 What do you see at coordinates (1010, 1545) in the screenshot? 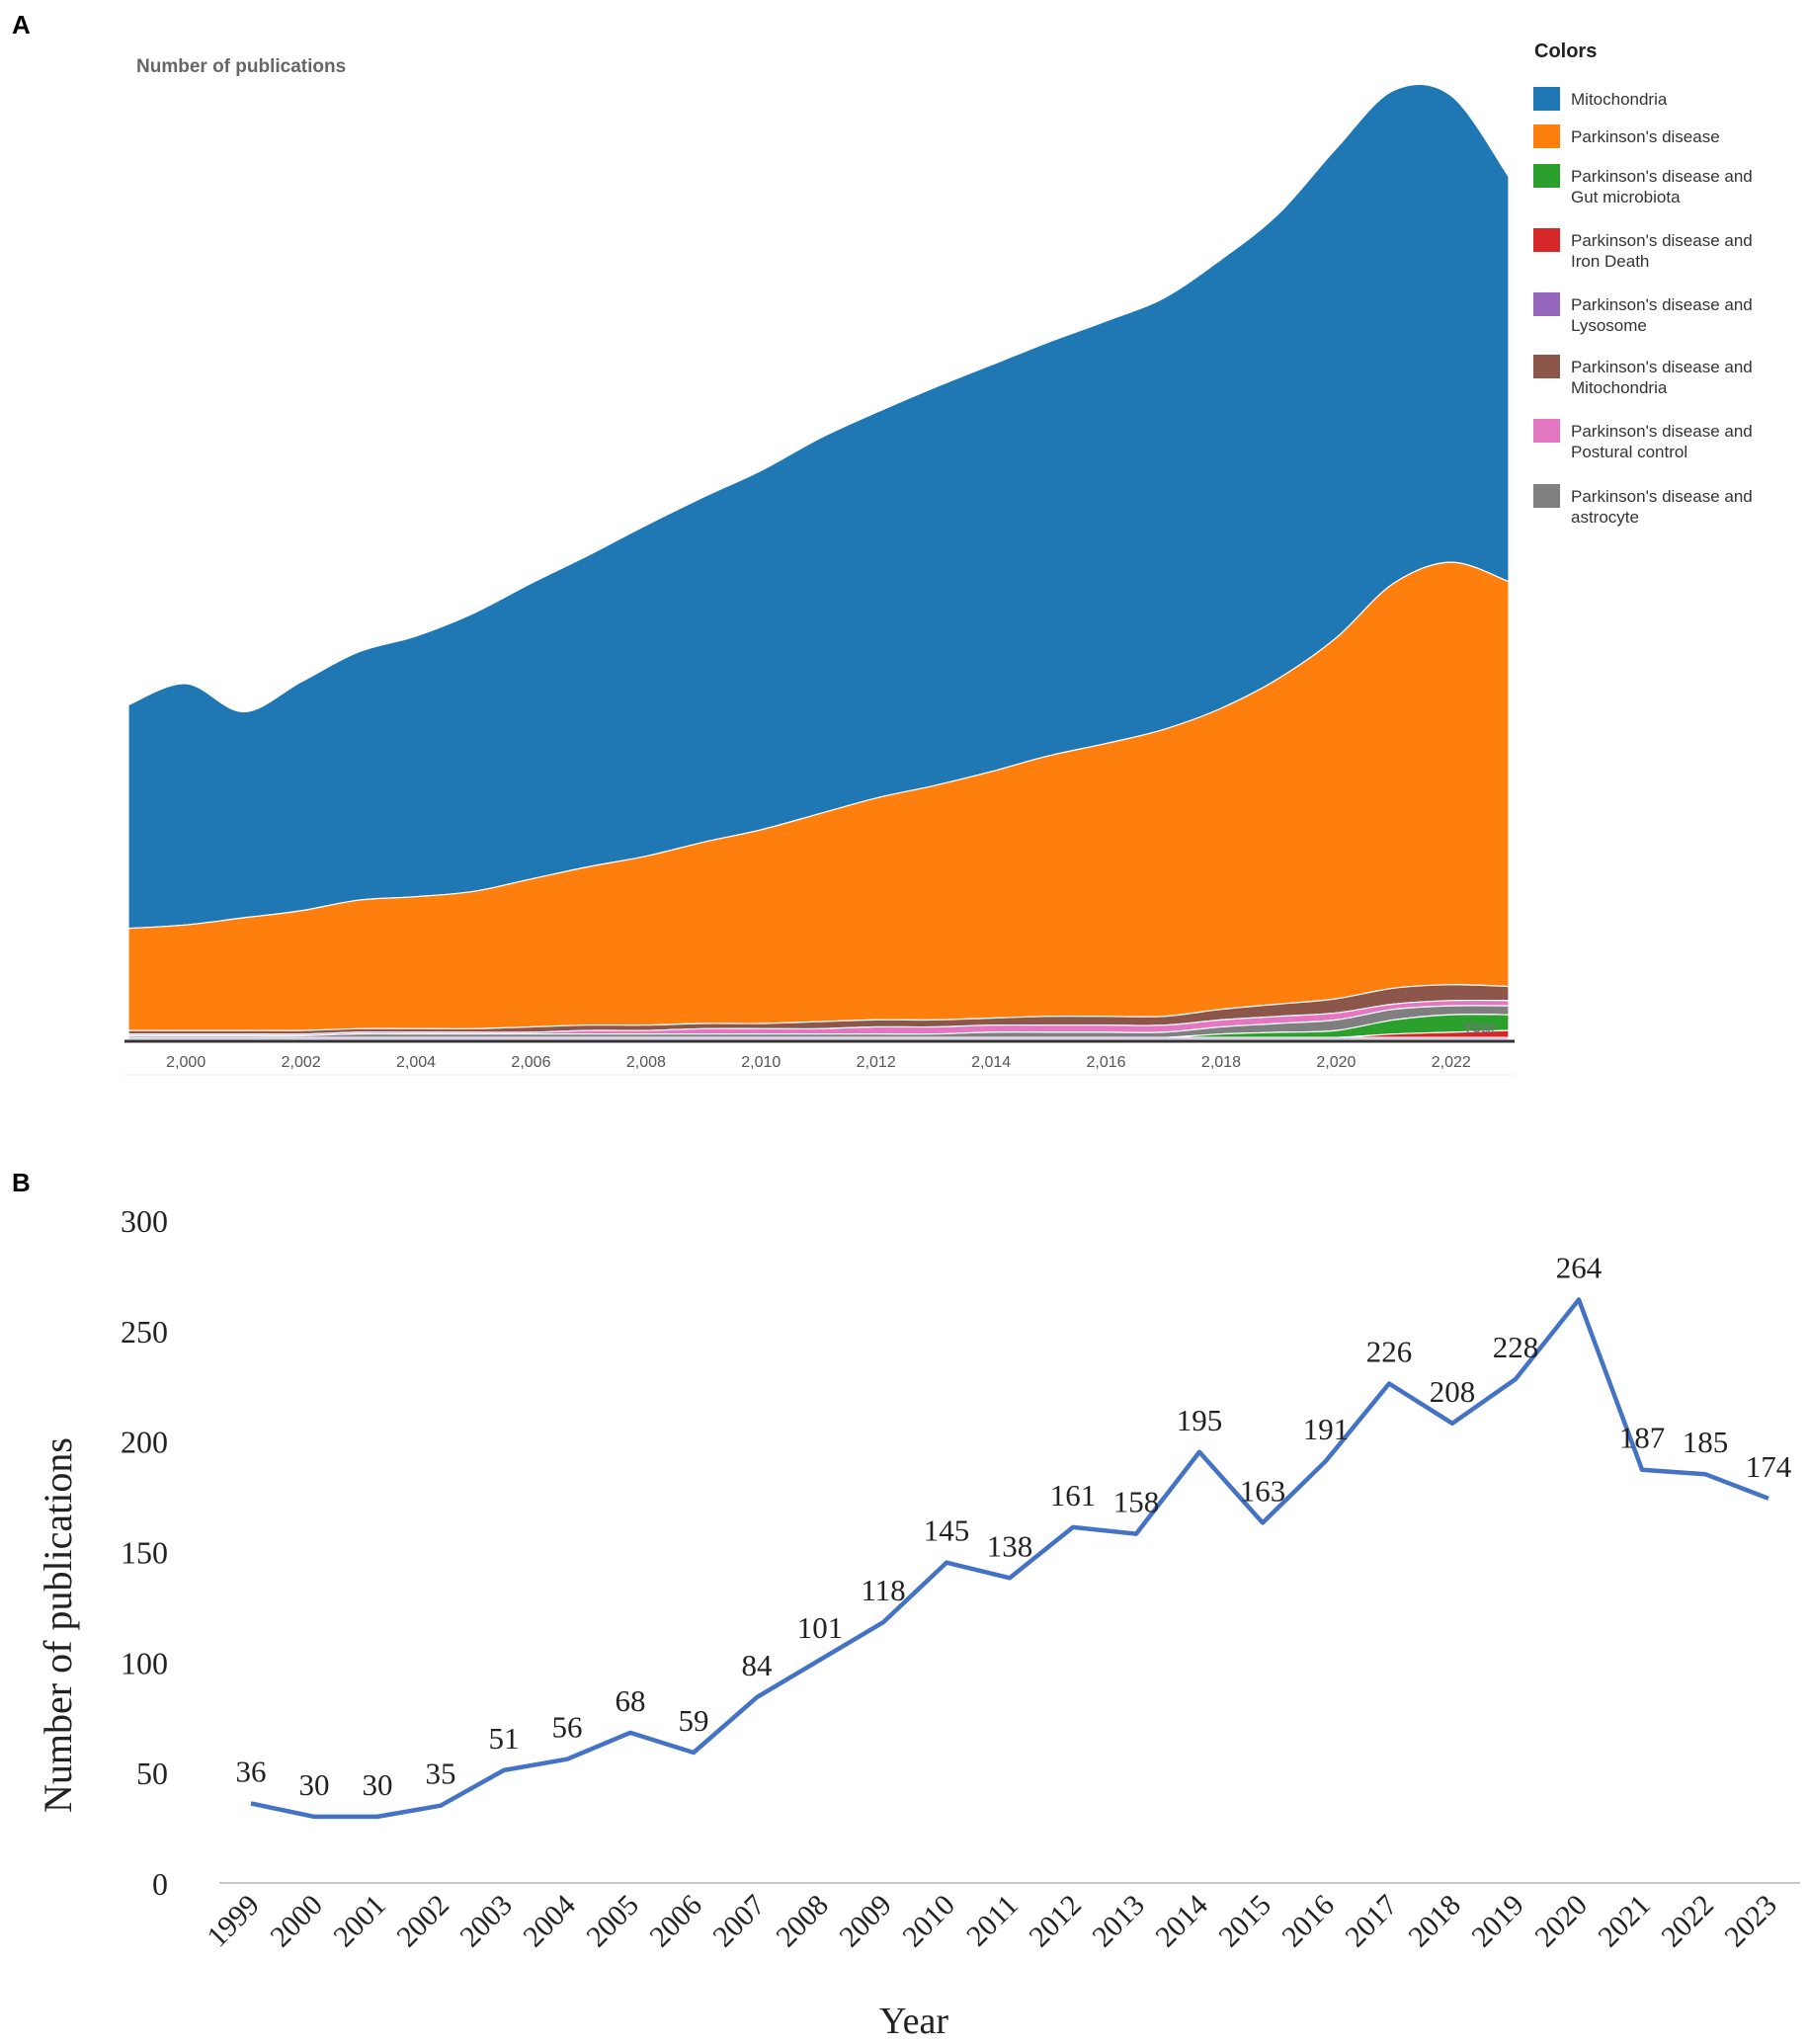
I see `data-label: 138` at bounding box center [1010, 1545].